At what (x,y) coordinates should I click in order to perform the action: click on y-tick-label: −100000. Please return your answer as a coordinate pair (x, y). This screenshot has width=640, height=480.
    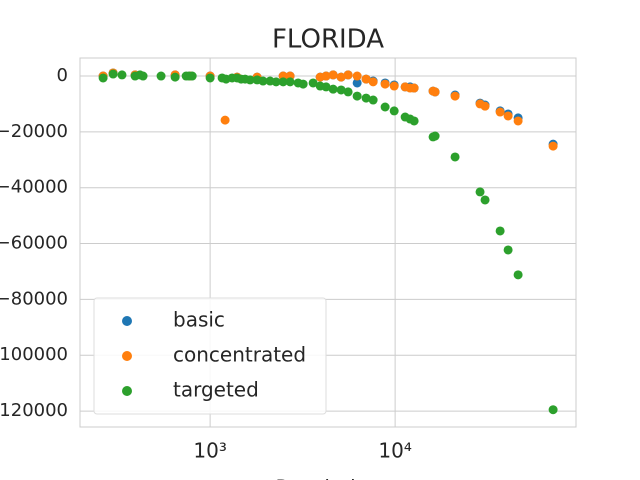
    Looking at the image, I should click on (34, 354).